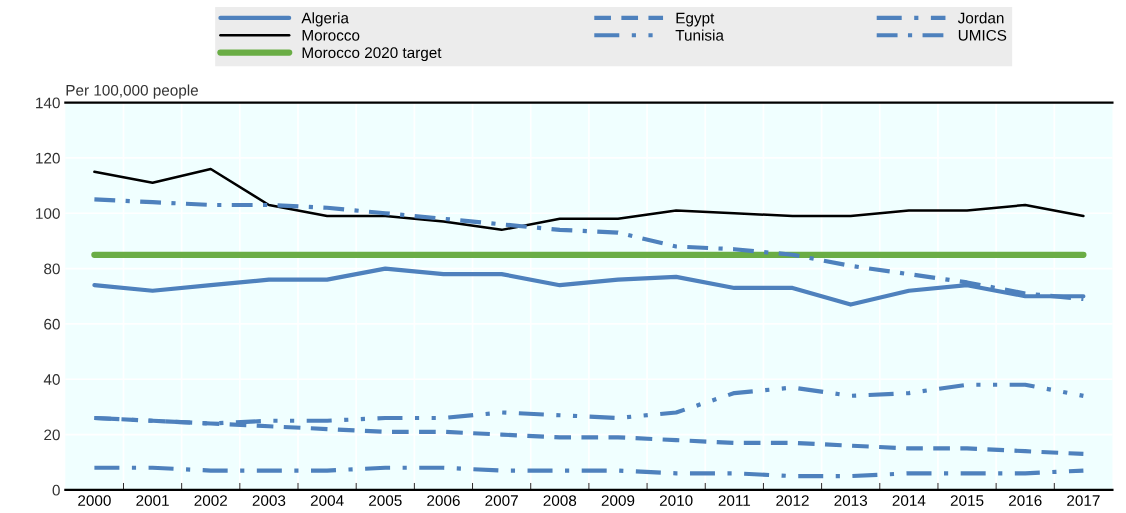  What do you see at coordinates (48, 213) in the screenshot?
I see `y-tick-label: 100` at bounding box center [48, 213].